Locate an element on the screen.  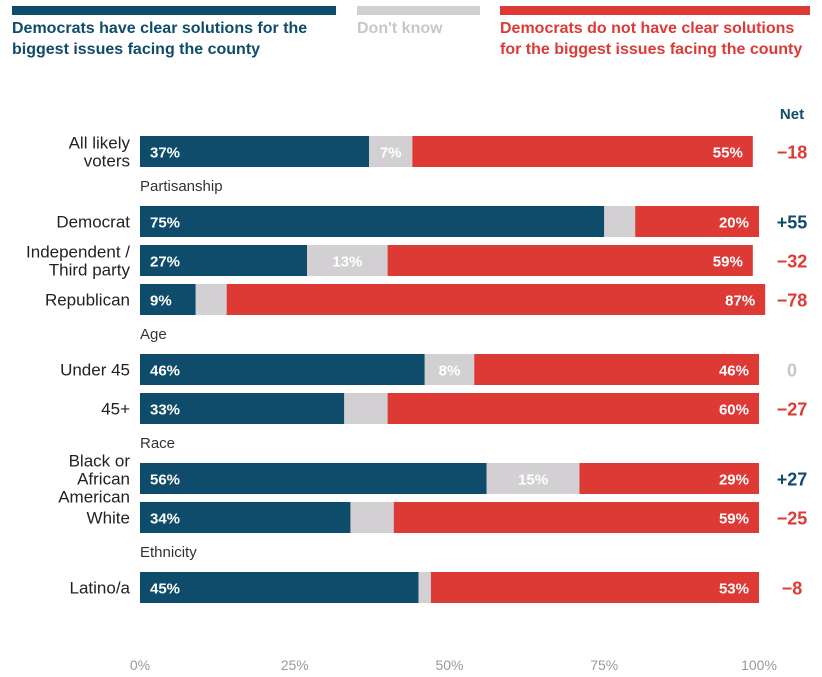
bar-black-or-african-american-democrats-have-clear-sol is located at coordinates (313, 478).